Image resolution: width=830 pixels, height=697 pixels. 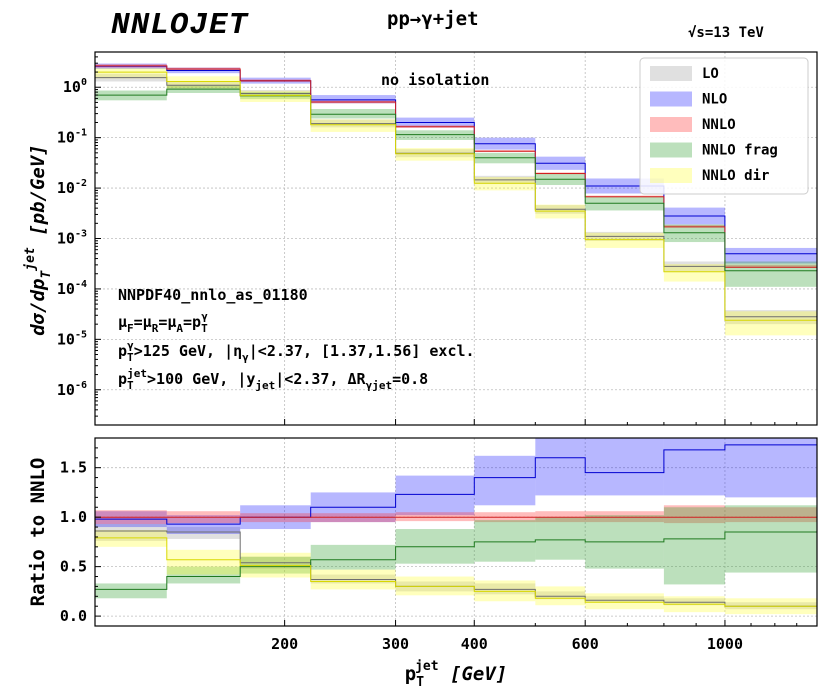 I want to click on brand-title: NNLOJET, so click(x=180, y=25).